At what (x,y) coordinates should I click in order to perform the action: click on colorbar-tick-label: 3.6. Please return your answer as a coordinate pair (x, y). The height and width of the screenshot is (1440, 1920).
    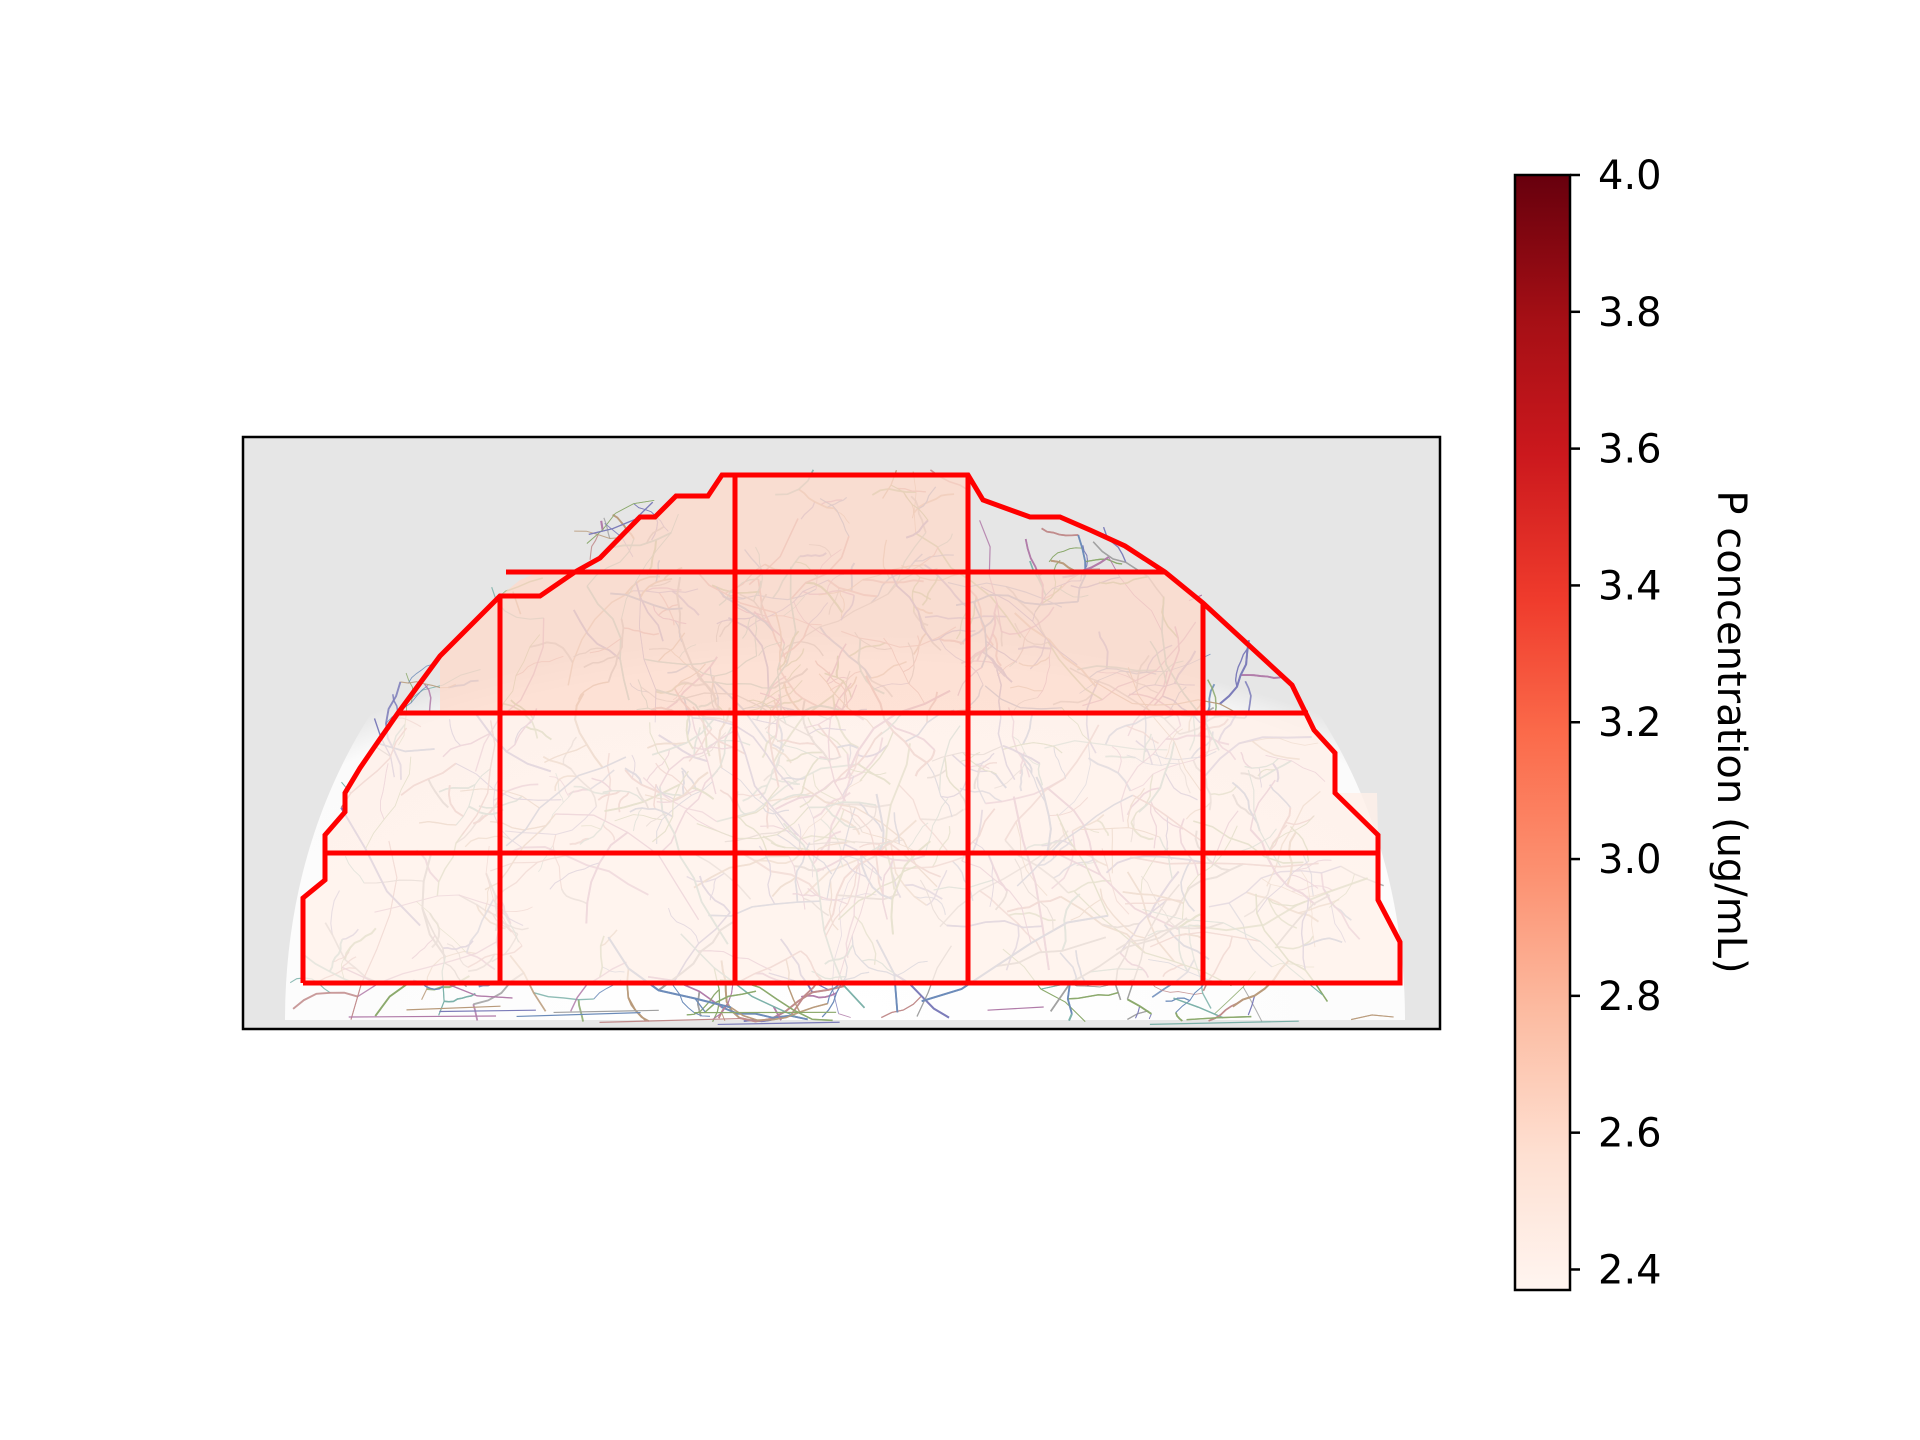
    Looking at the image, I should click on (1630, 450).